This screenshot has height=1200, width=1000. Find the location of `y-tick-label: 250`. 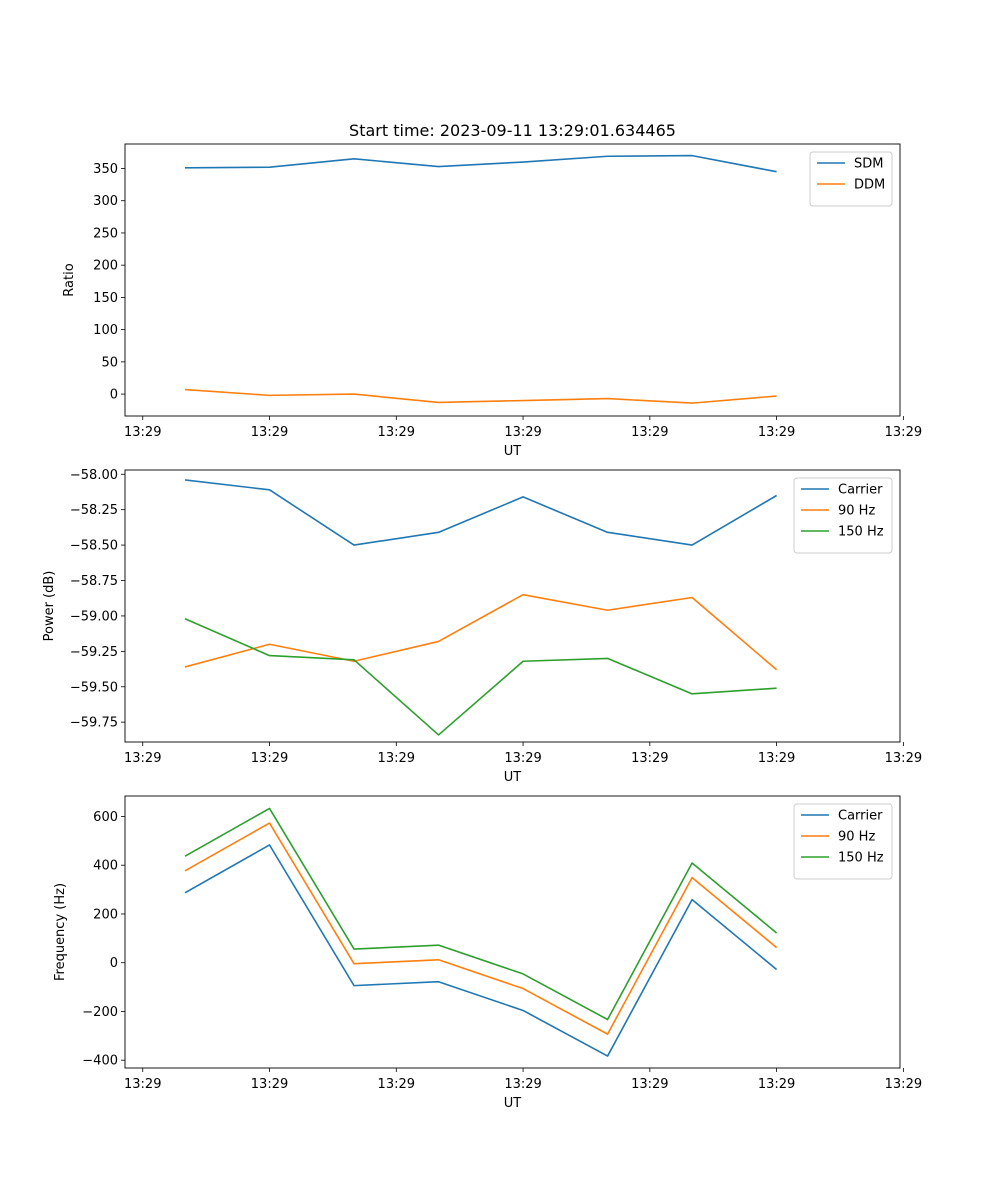

y-tick-label: 250 is located at coordinates (105, 233).